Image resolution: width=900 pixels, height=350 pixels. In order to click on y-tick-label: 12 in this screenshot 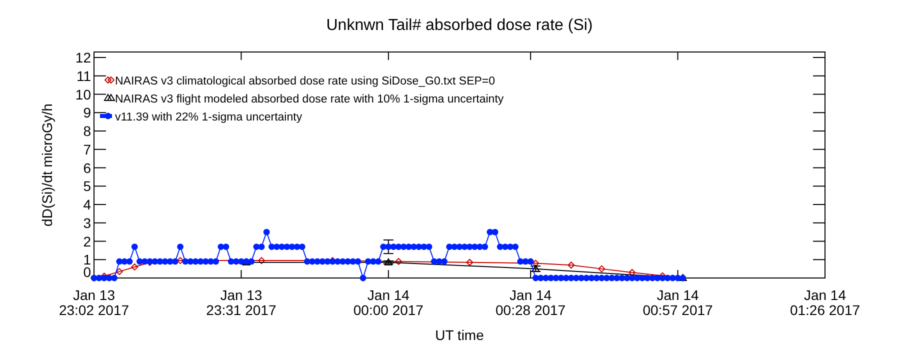, I will do `click(83, 58)`.